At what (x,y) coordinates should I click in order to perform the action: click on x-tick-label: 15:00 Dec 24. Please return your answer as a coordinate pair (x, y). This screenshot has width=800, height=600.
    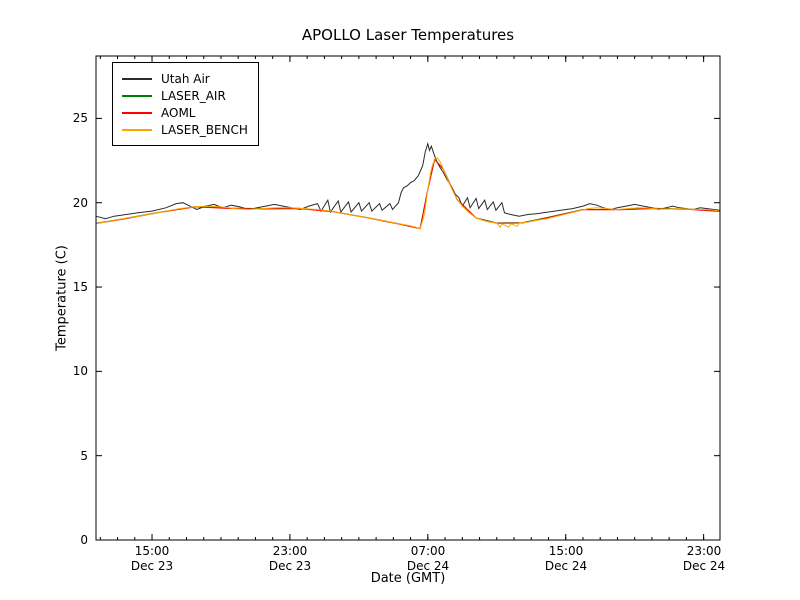
    Looking at the image, I should click on (566, 558).